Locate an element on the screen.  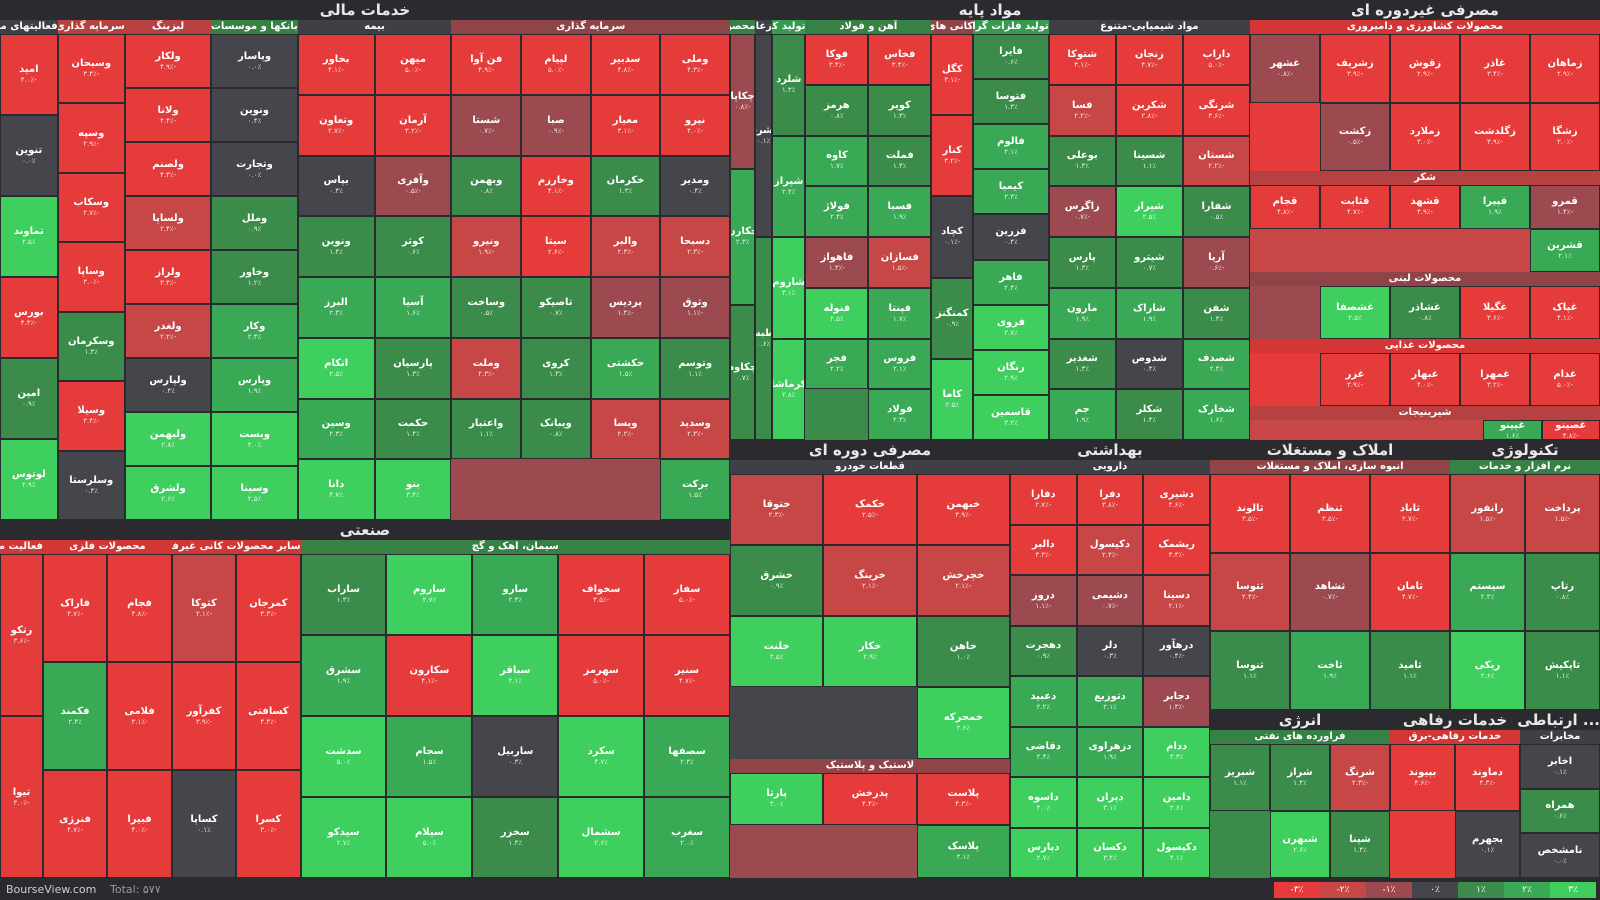
stock-tile: کنار -۳.۲٪ is located at coordinates (952, 156).